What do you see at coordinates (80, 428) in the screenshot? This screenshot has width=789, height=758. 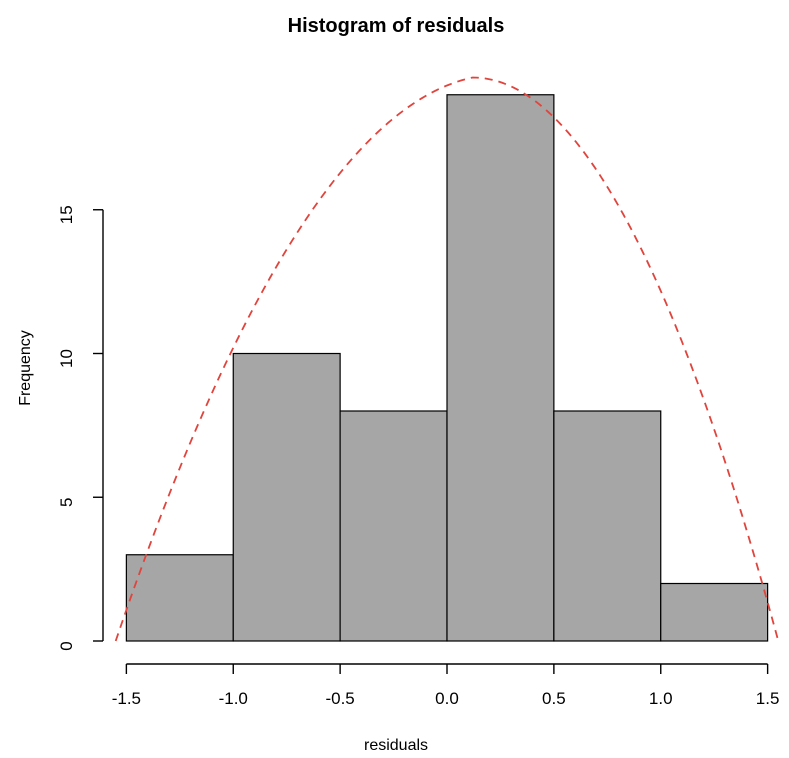 I see `y-axis: 0 5 10 15` at bounding box center [80, 428].